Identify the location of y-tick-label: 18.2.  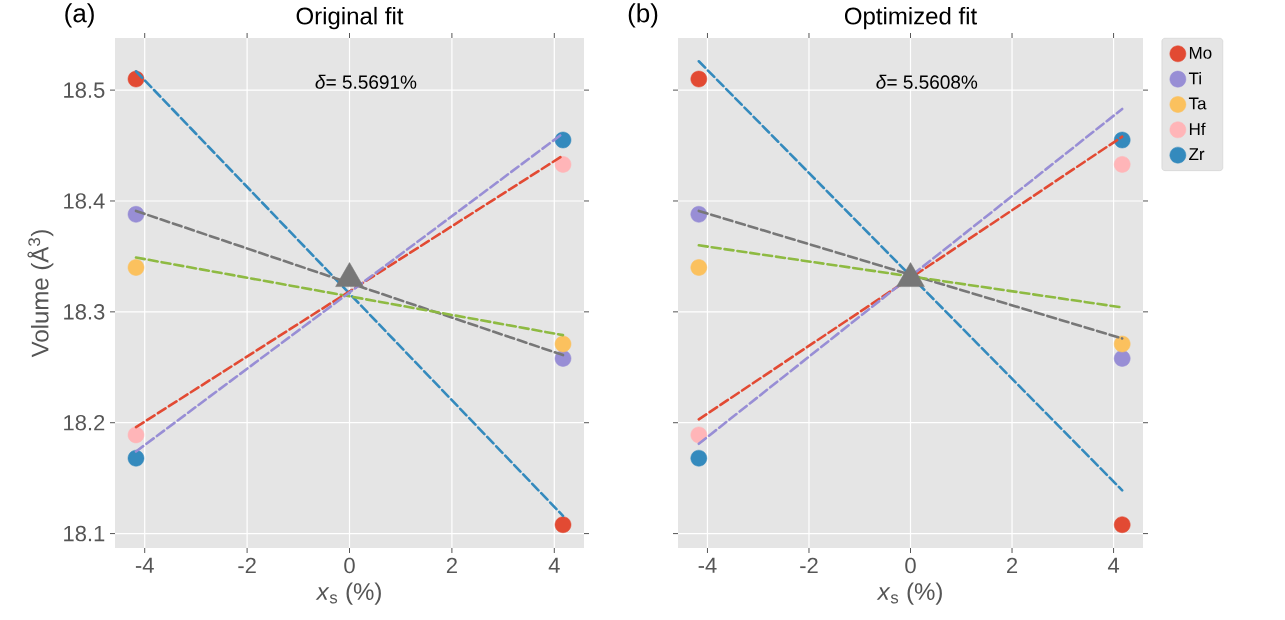
(84, 422).